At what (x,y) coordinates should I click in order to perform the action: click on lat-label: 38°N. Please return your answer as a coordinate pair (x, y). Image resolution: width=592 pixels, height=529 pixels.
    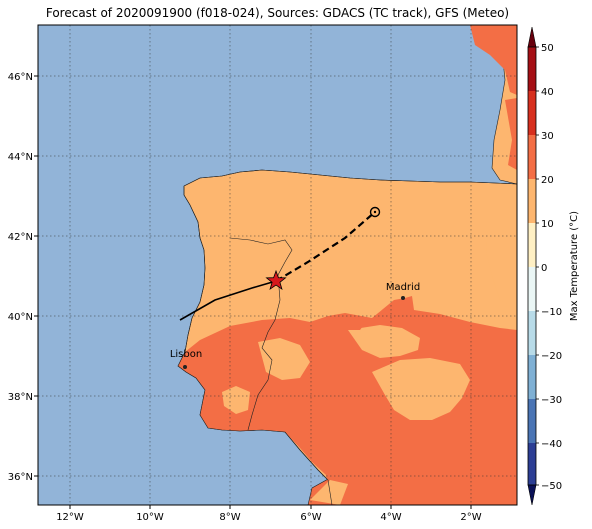
    Looking at the image, I should click on (20, 397).